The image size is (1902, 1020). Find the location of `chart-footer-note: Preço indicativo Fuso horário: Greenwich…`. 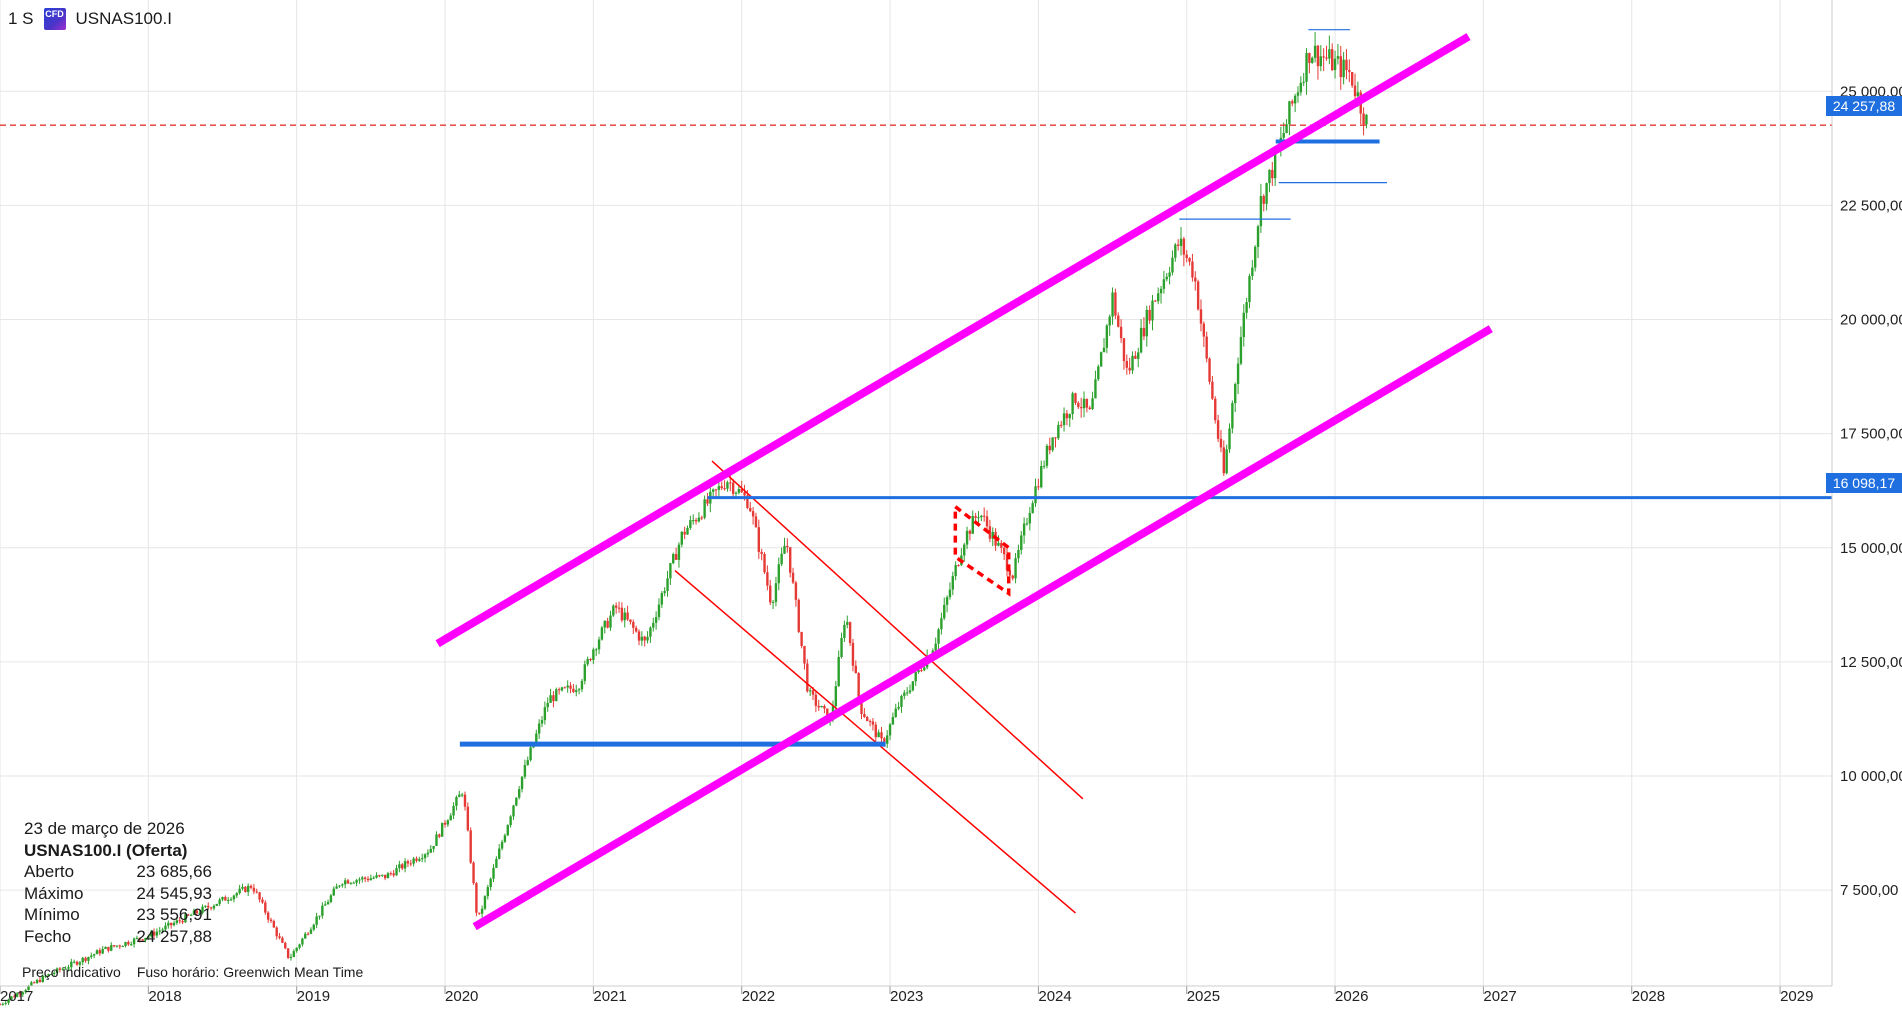

chart-footer-note: Preço indicativo Fuso horário: Greenwich… is located at coordinates (192, 972).